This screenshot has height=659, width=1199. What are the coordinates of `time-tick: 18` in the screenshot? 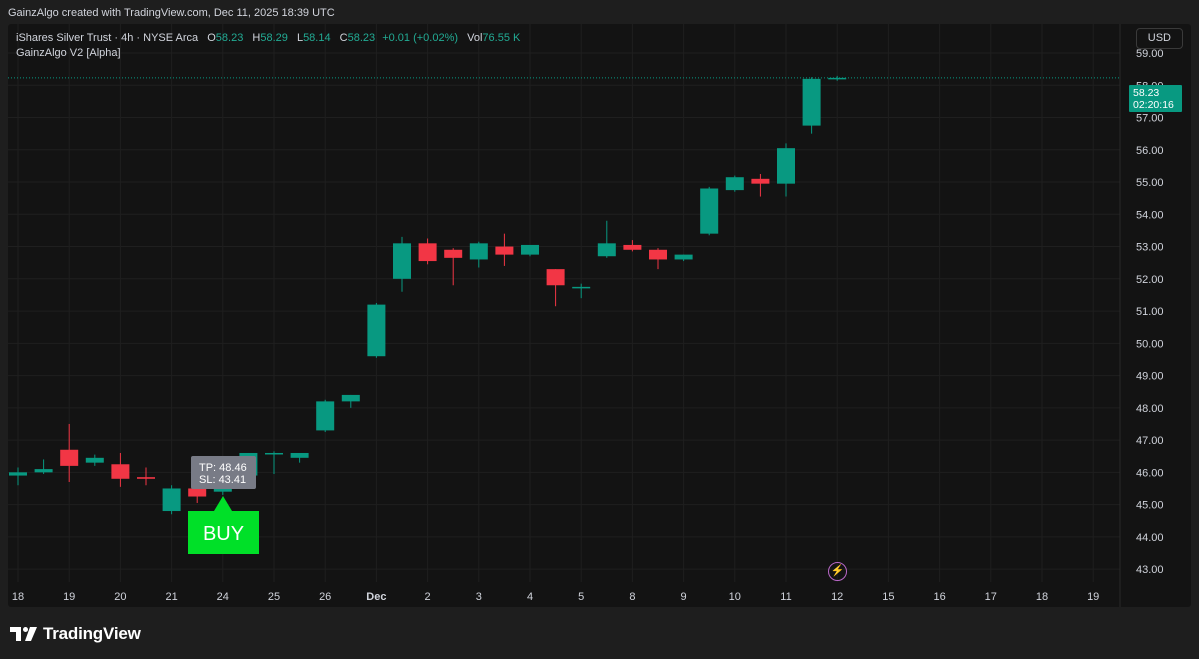 It's located at (1042, 597).